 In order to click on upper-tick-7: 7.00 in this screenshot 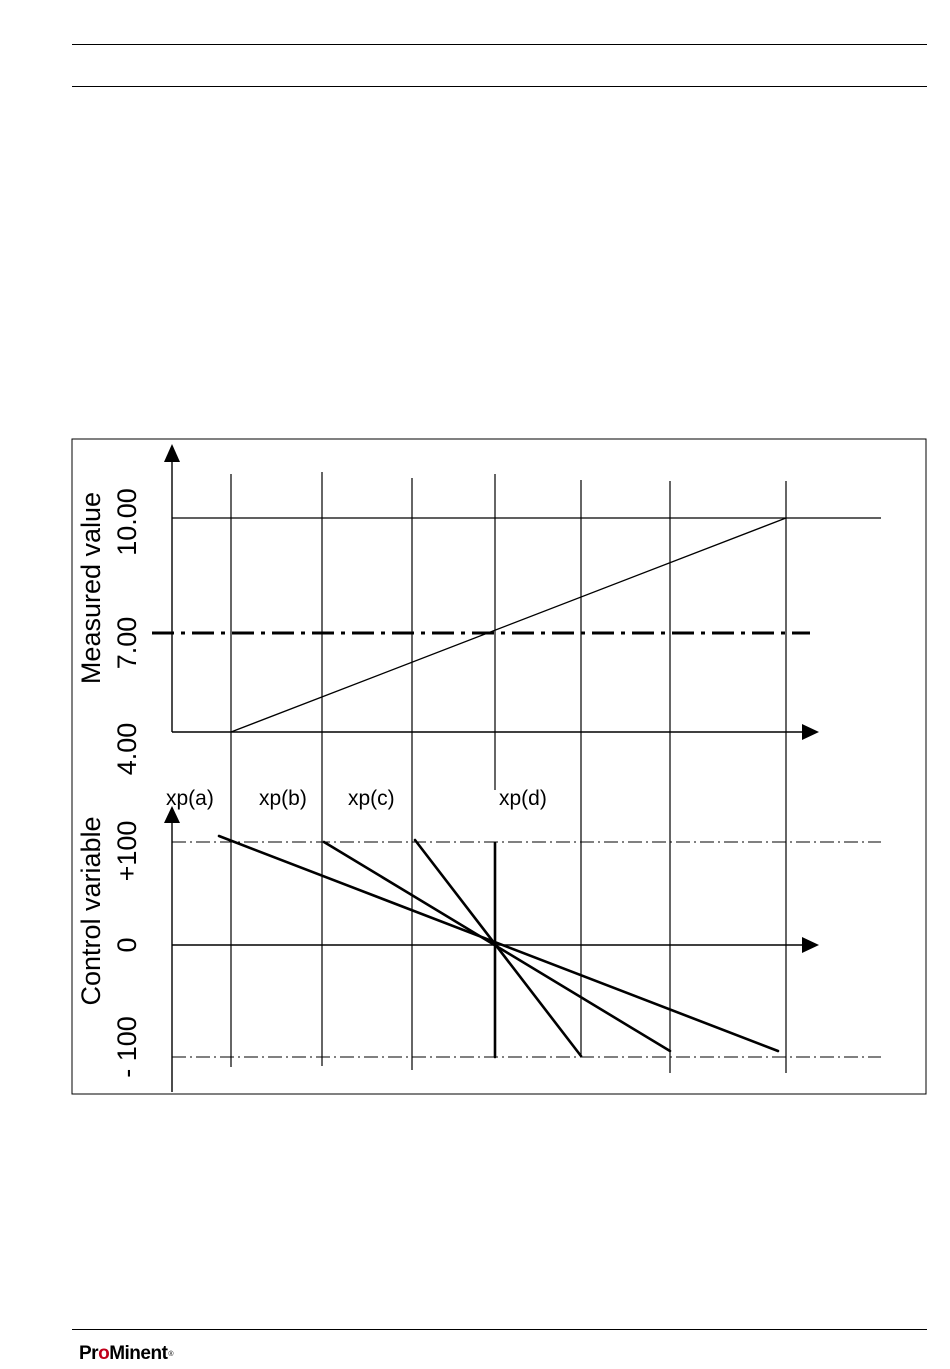, I will do `click(127, 643)`.